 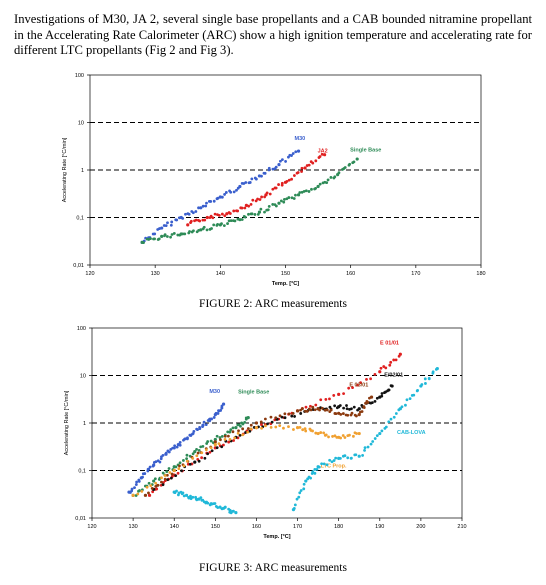 I want to click on x-tick-label: 120, so click(x=91, y=527).